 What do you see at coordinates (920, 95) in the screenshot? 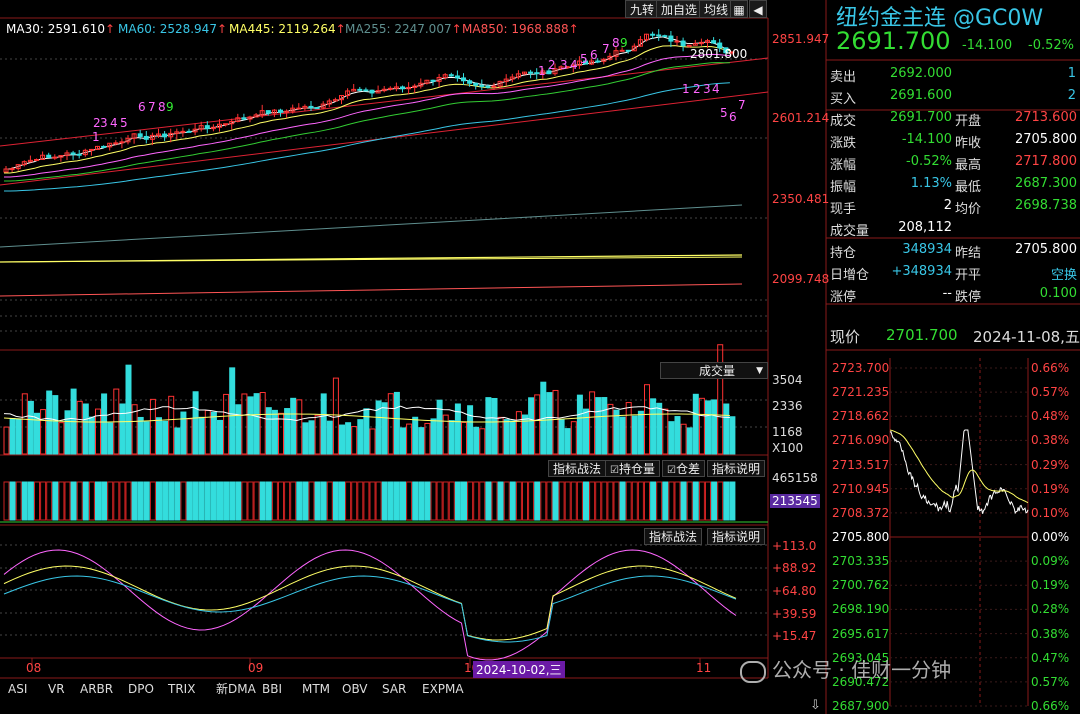
I see `buy-price: 2691.600` at bounding box center [920, 95].